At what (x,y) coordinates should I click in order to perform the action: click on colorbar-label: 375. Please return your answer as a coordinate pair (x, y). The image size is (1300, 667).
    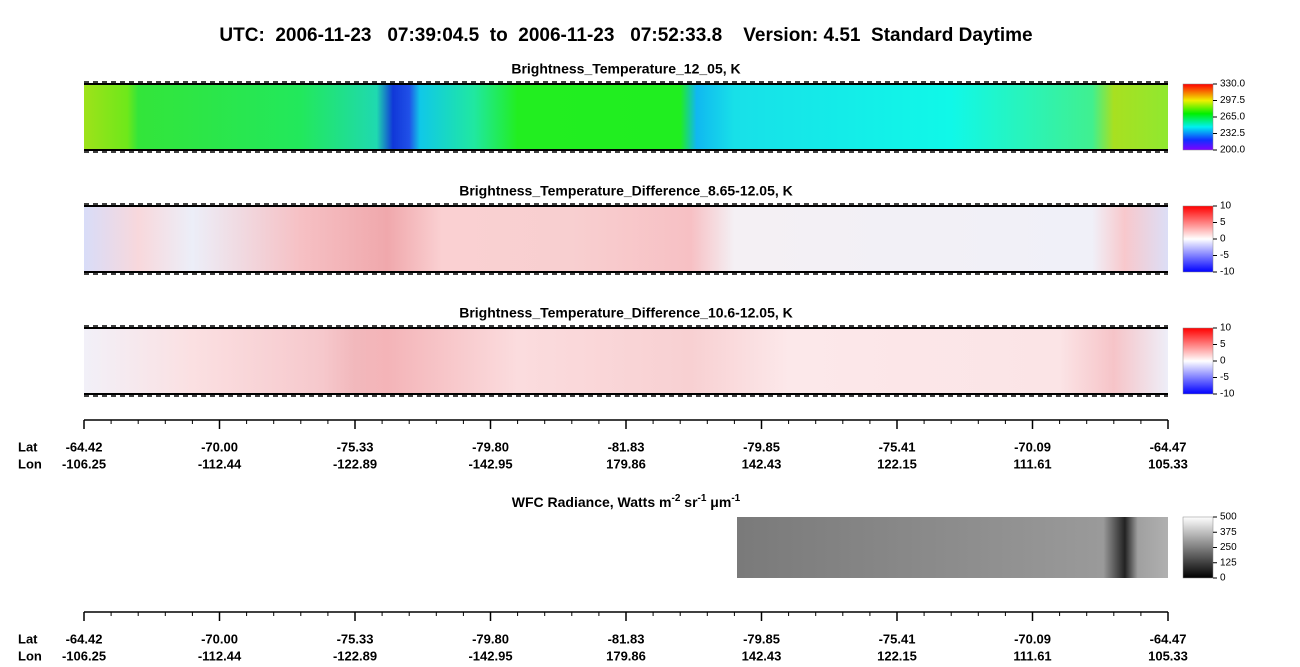
    Looking at the image, I should click on (1228, 532).